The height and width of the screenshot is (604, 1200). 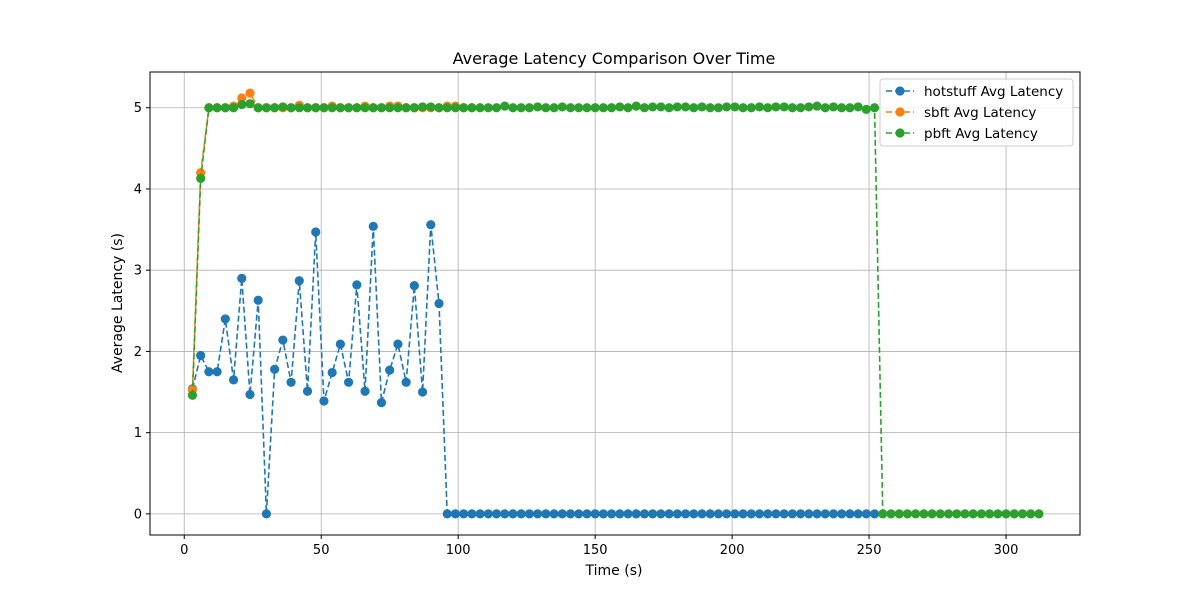 I want to click on legend-label: sbft Avg Latency, so click(x=980, y=113).